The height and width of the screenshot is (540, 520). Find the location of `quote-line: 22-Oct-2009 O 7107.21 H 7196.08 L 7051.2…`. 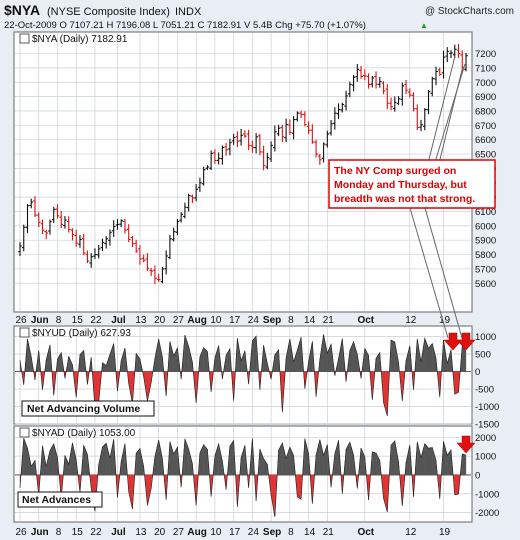

quote-line: 22-Oct-2009 O 7107.21 H 7196.08 L 7051.2… is located at coordinates (185, 25).